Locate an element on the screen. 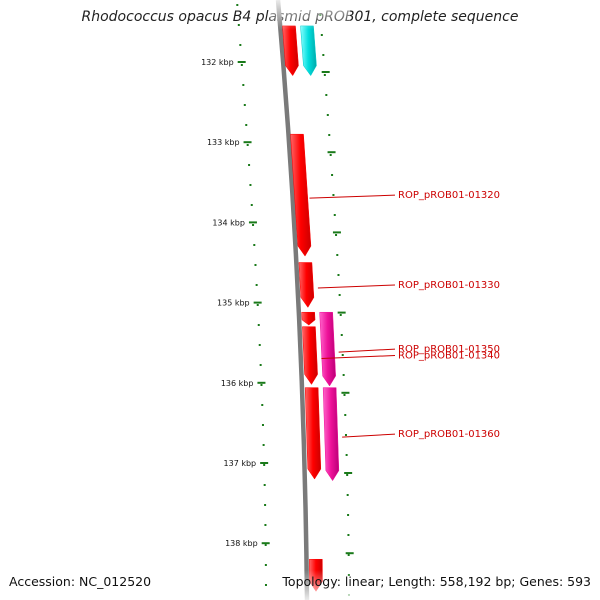 This screenshot has width=600, height=600. sequence-backbone is located at coordinates (292, 300).